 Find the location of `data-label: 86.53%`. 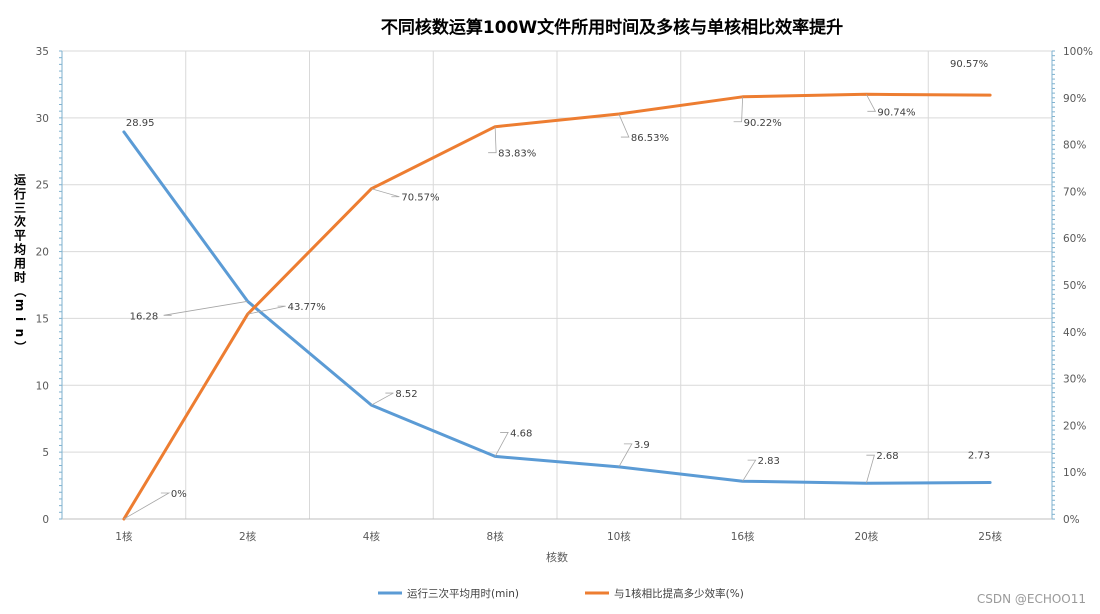

data-label: 86.53% is located at coordinates (650, 138).